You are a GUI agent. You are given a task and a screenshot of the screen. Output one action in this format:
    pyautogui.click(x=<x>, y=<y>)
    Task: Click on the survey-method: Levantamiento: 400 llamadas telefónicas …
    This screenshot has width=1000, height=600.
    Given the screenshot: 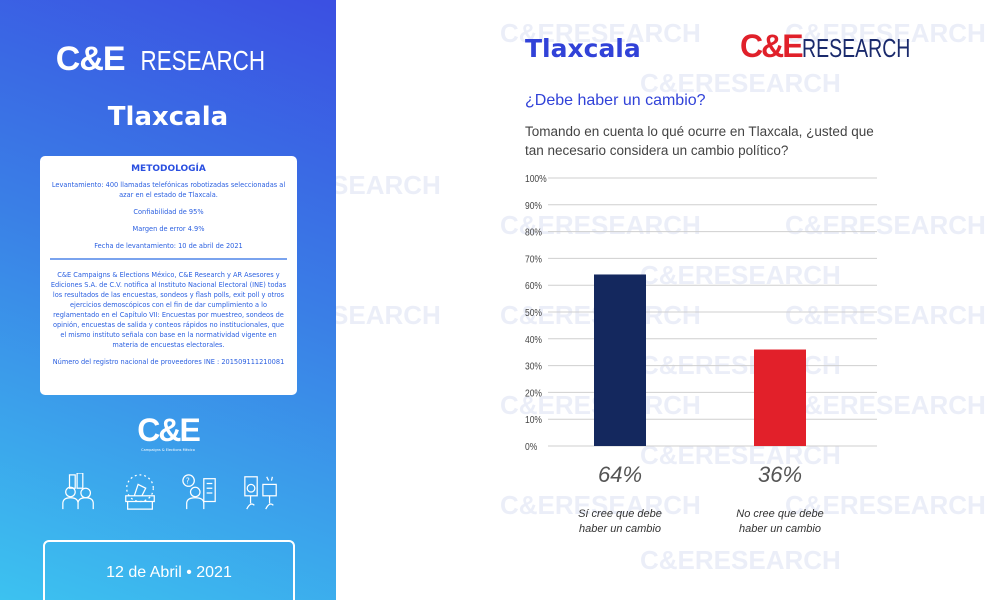 What is the action you would take?
    pyautogui.click(x=168, y=190)
    